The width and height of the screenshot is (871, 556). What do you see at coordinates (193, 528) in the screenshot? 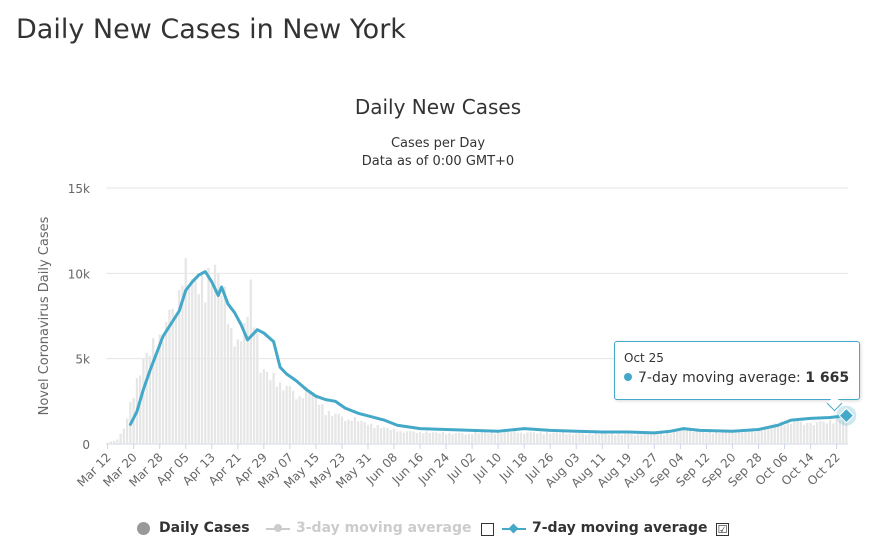
I see `legend-item-daily-cases: Daily Cases` at bounding box center [193, 528].